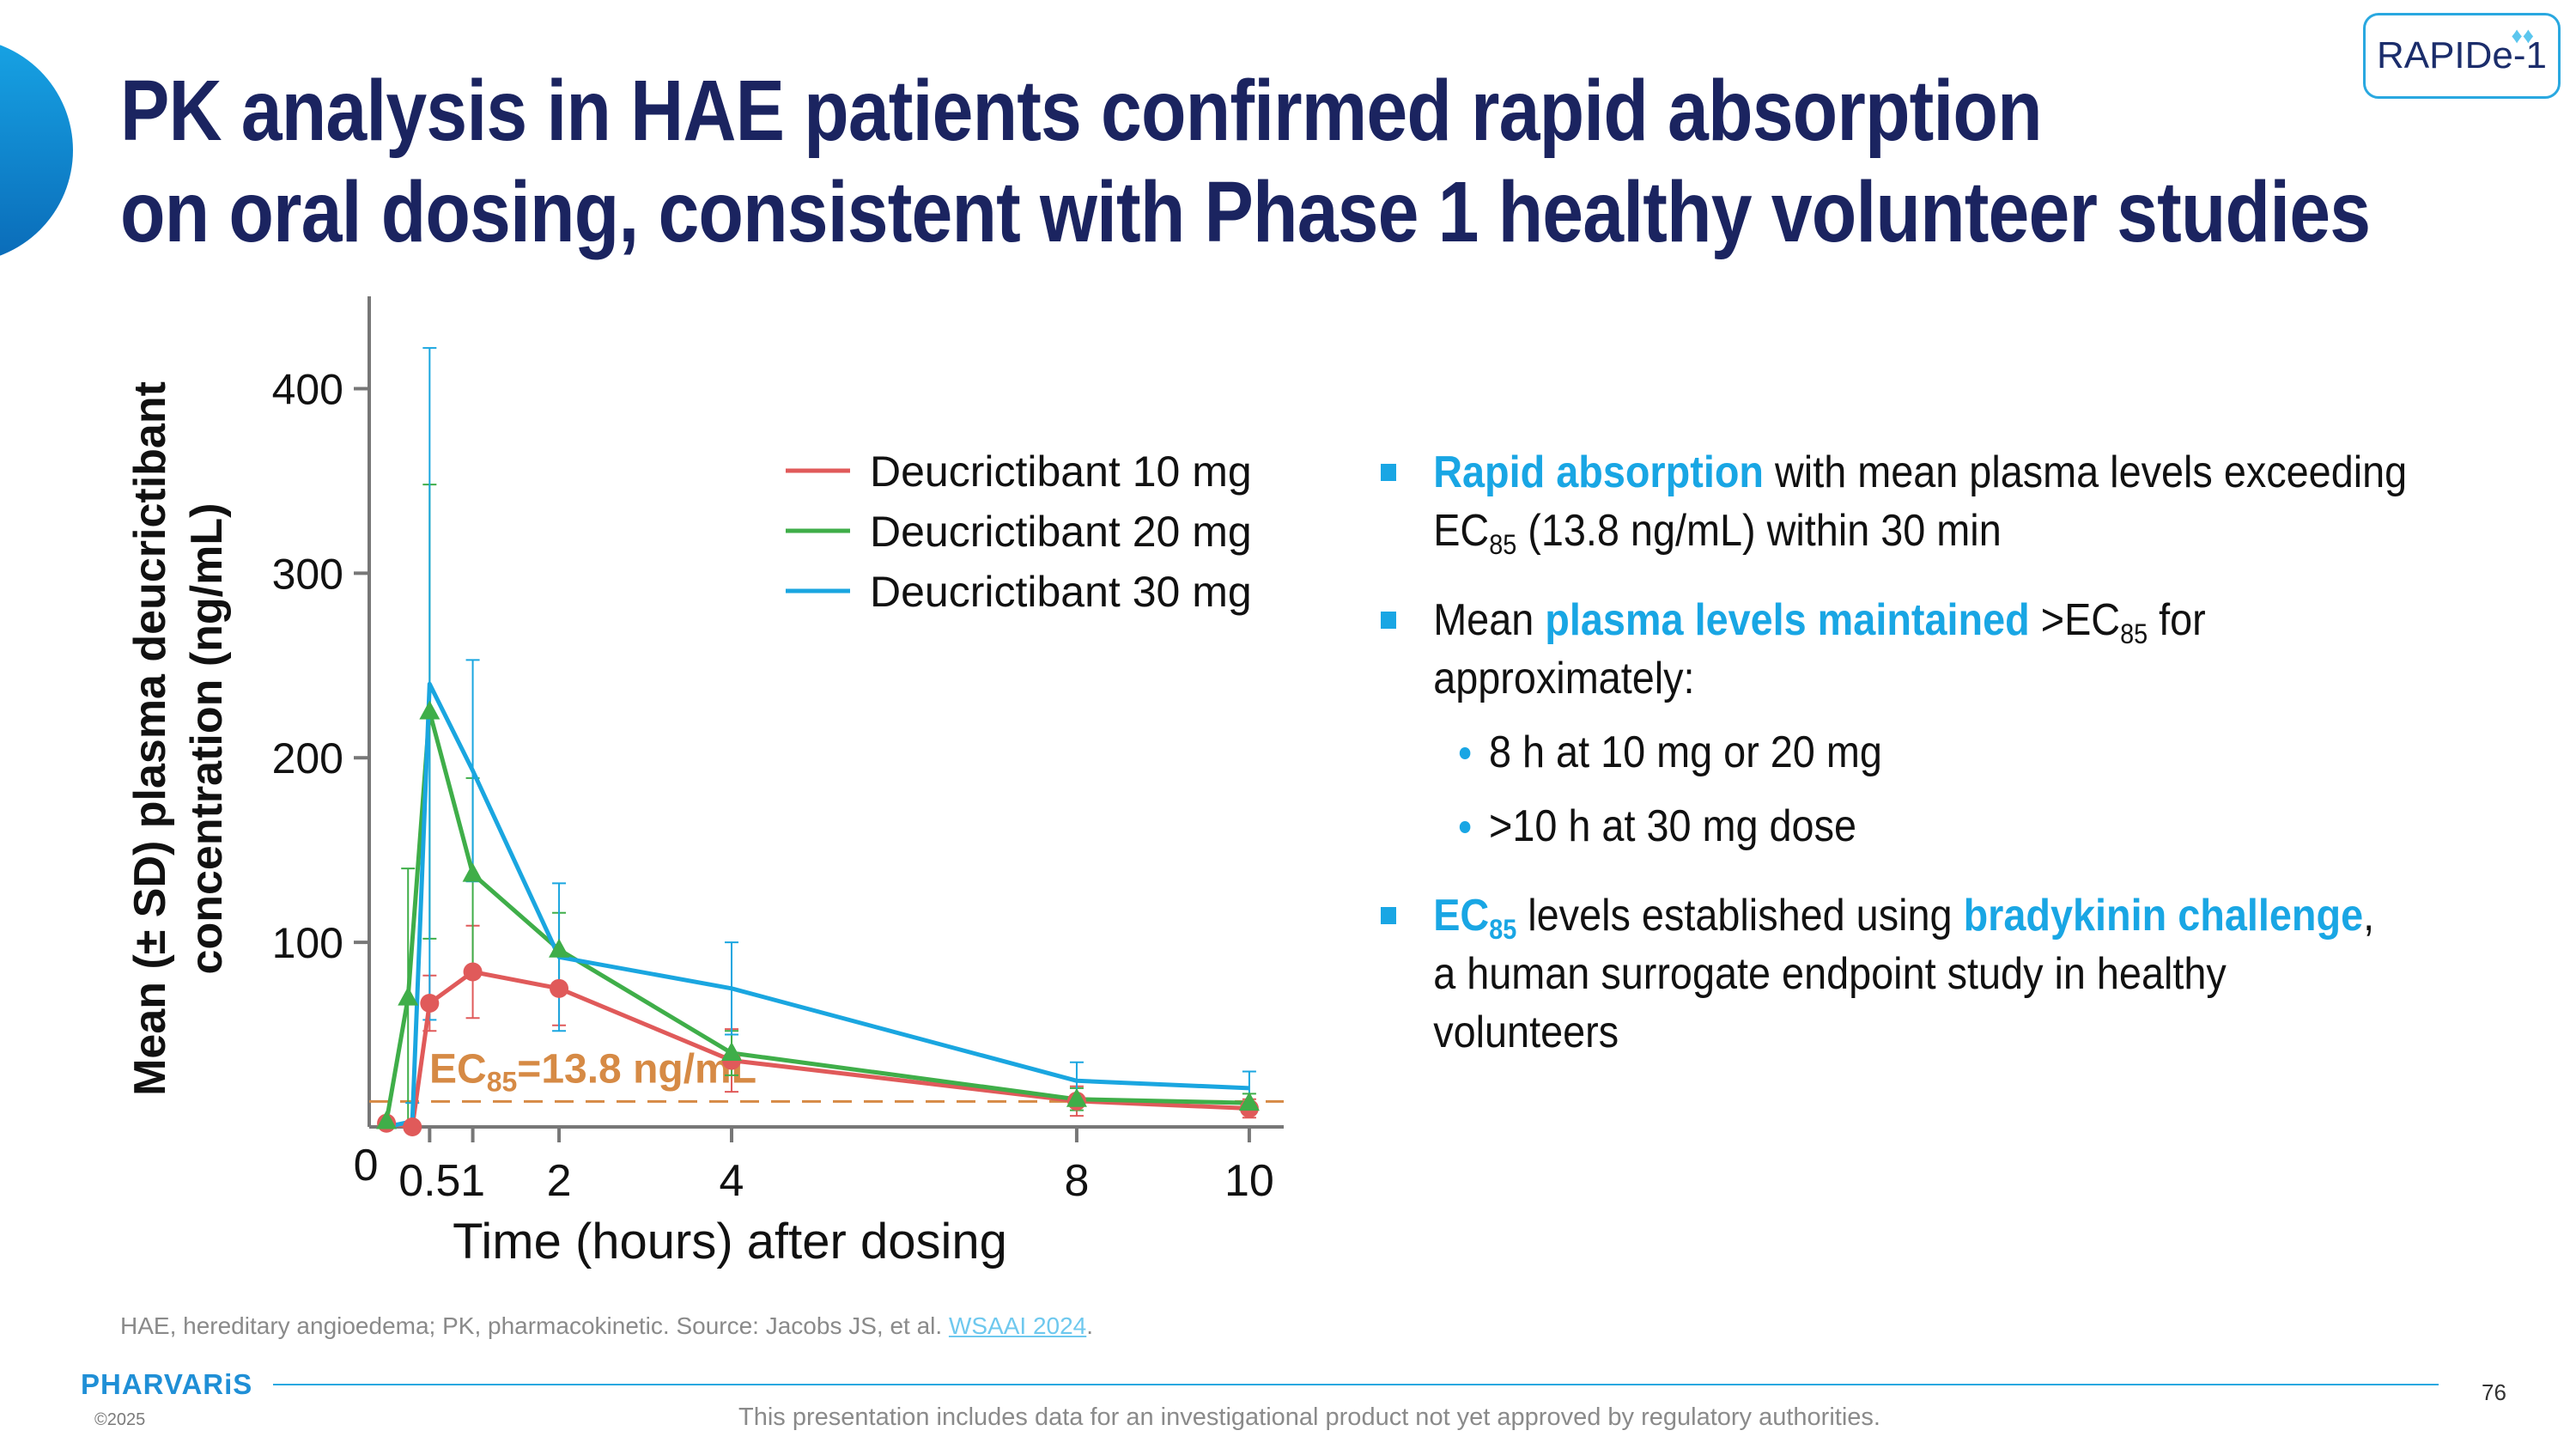 This screenshot has width=2576, height=1449. Describe the element at coordinates (307, 389) in the screenshot. I see `y-tick-label: 400` at that location.